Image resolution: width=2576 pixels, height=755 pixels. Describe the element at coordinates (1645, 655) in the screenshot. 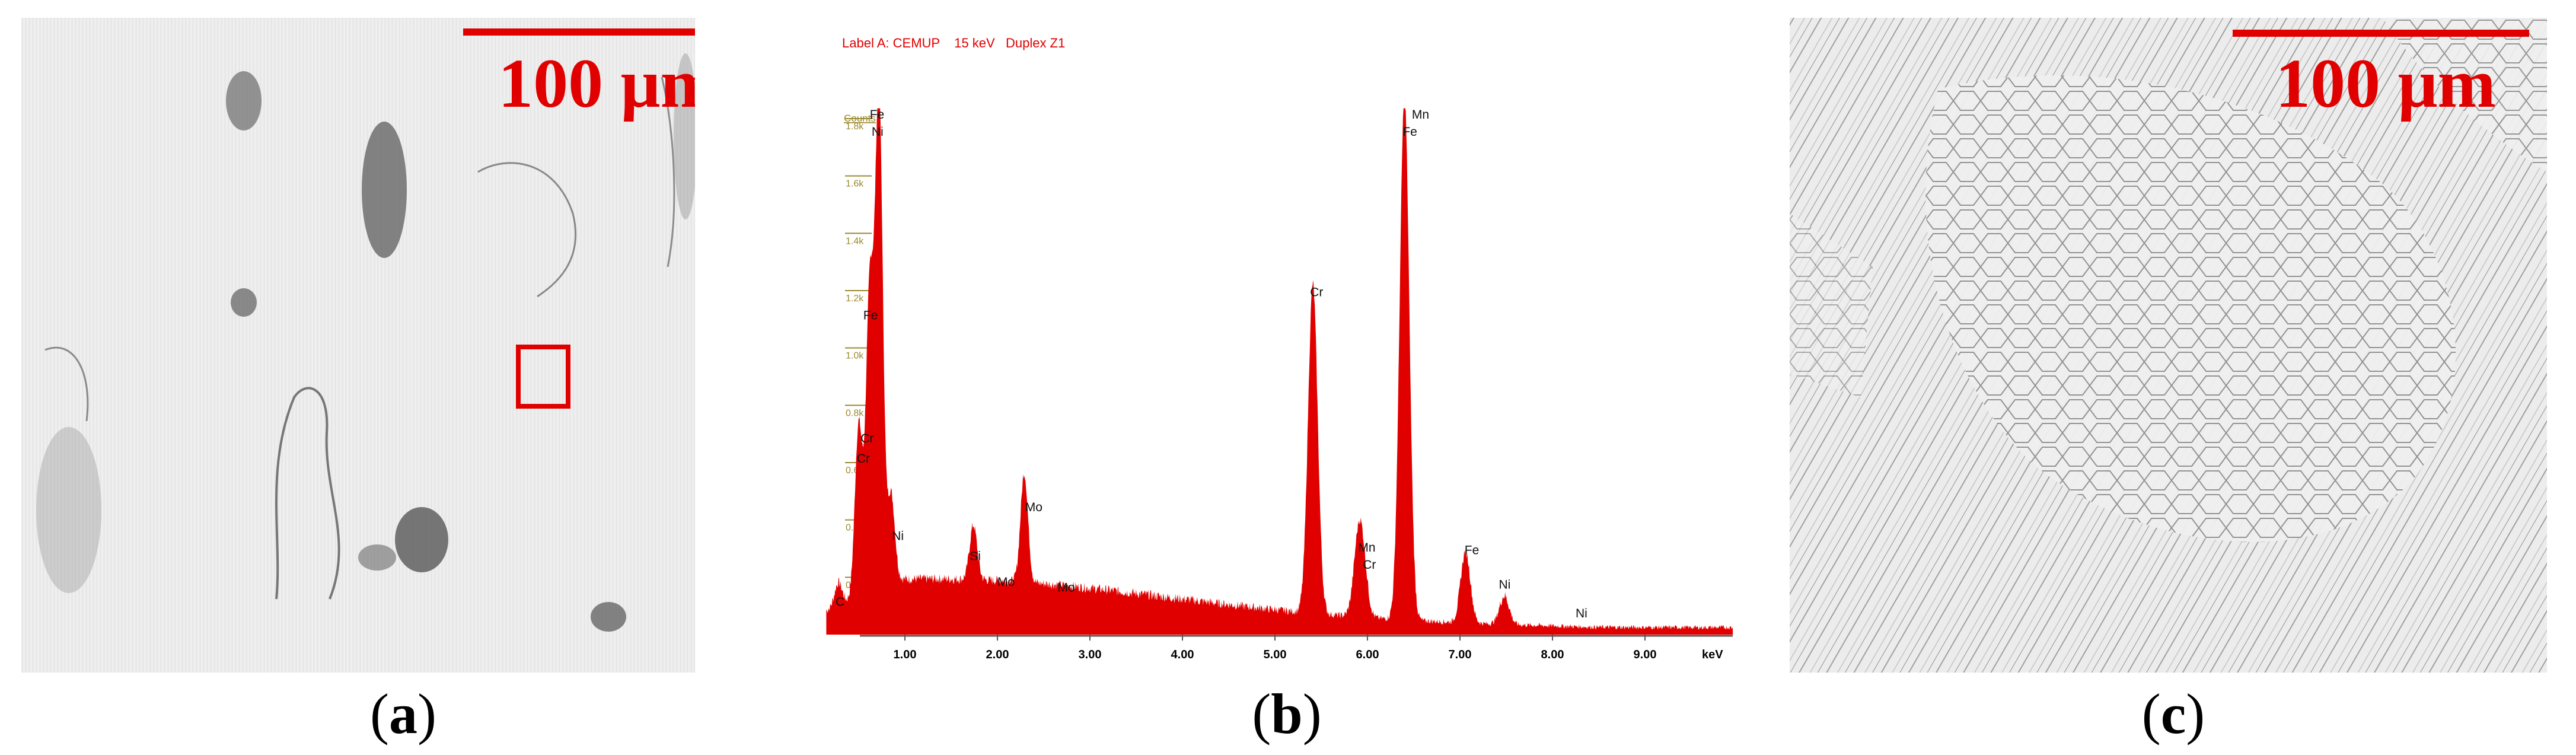

I see `x-tick-label: 9.00` at that location.